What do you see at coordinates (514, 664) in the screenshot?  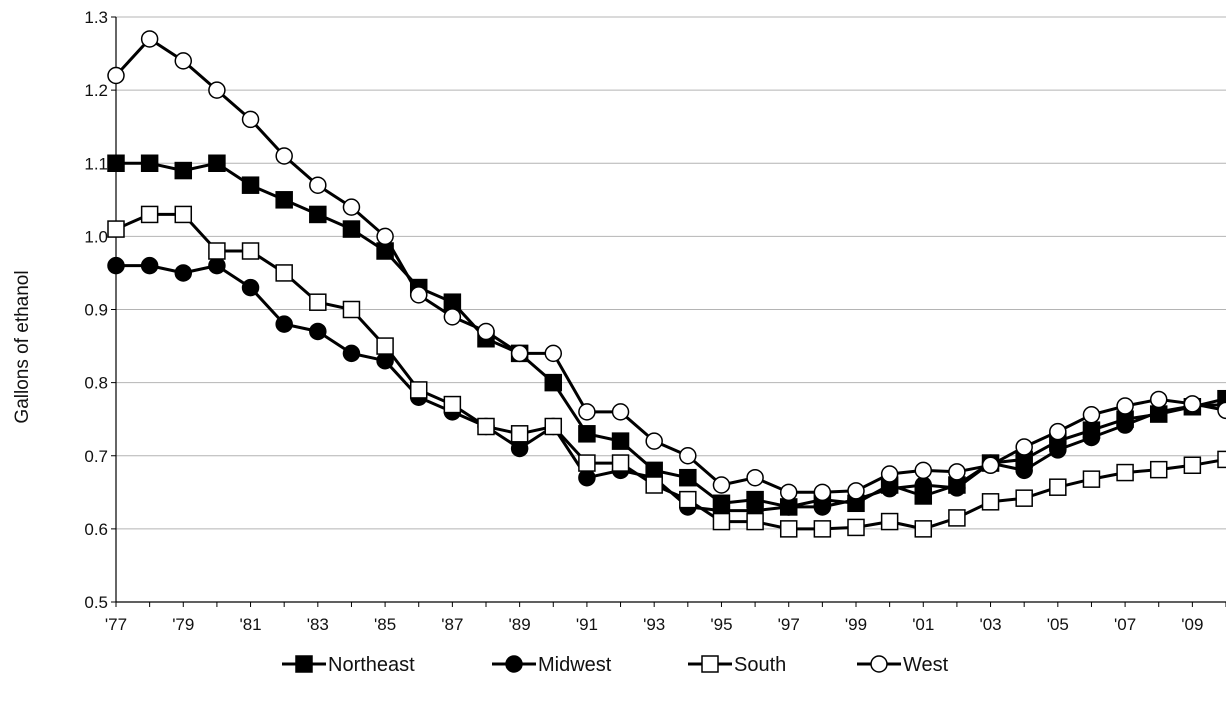 I see `legend-marker-midwest` at bounding box center [514, 664].